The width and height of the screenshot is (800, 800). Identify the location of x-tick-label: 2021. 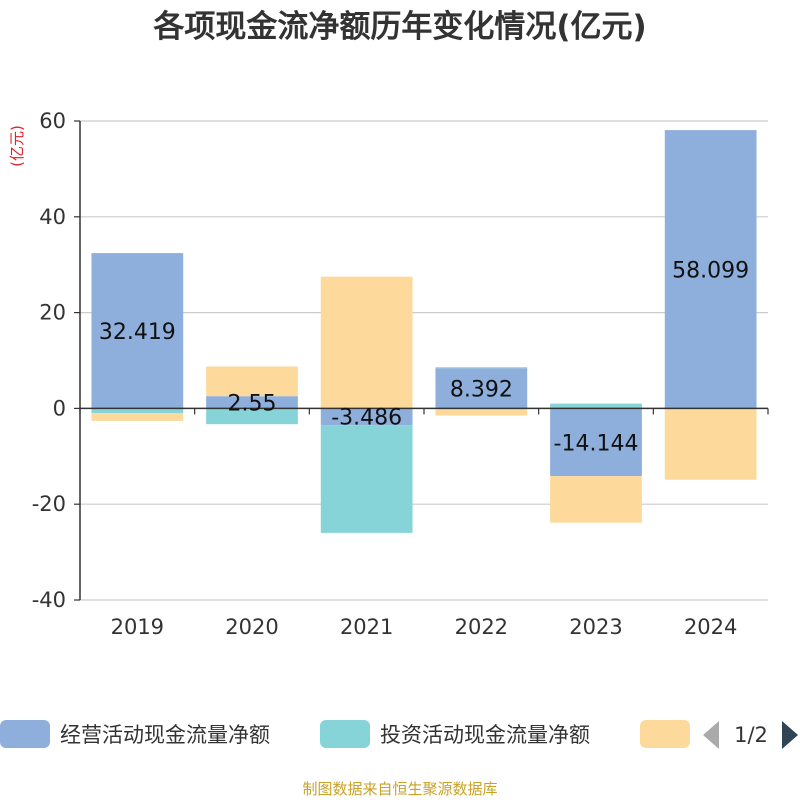
(366, 627).